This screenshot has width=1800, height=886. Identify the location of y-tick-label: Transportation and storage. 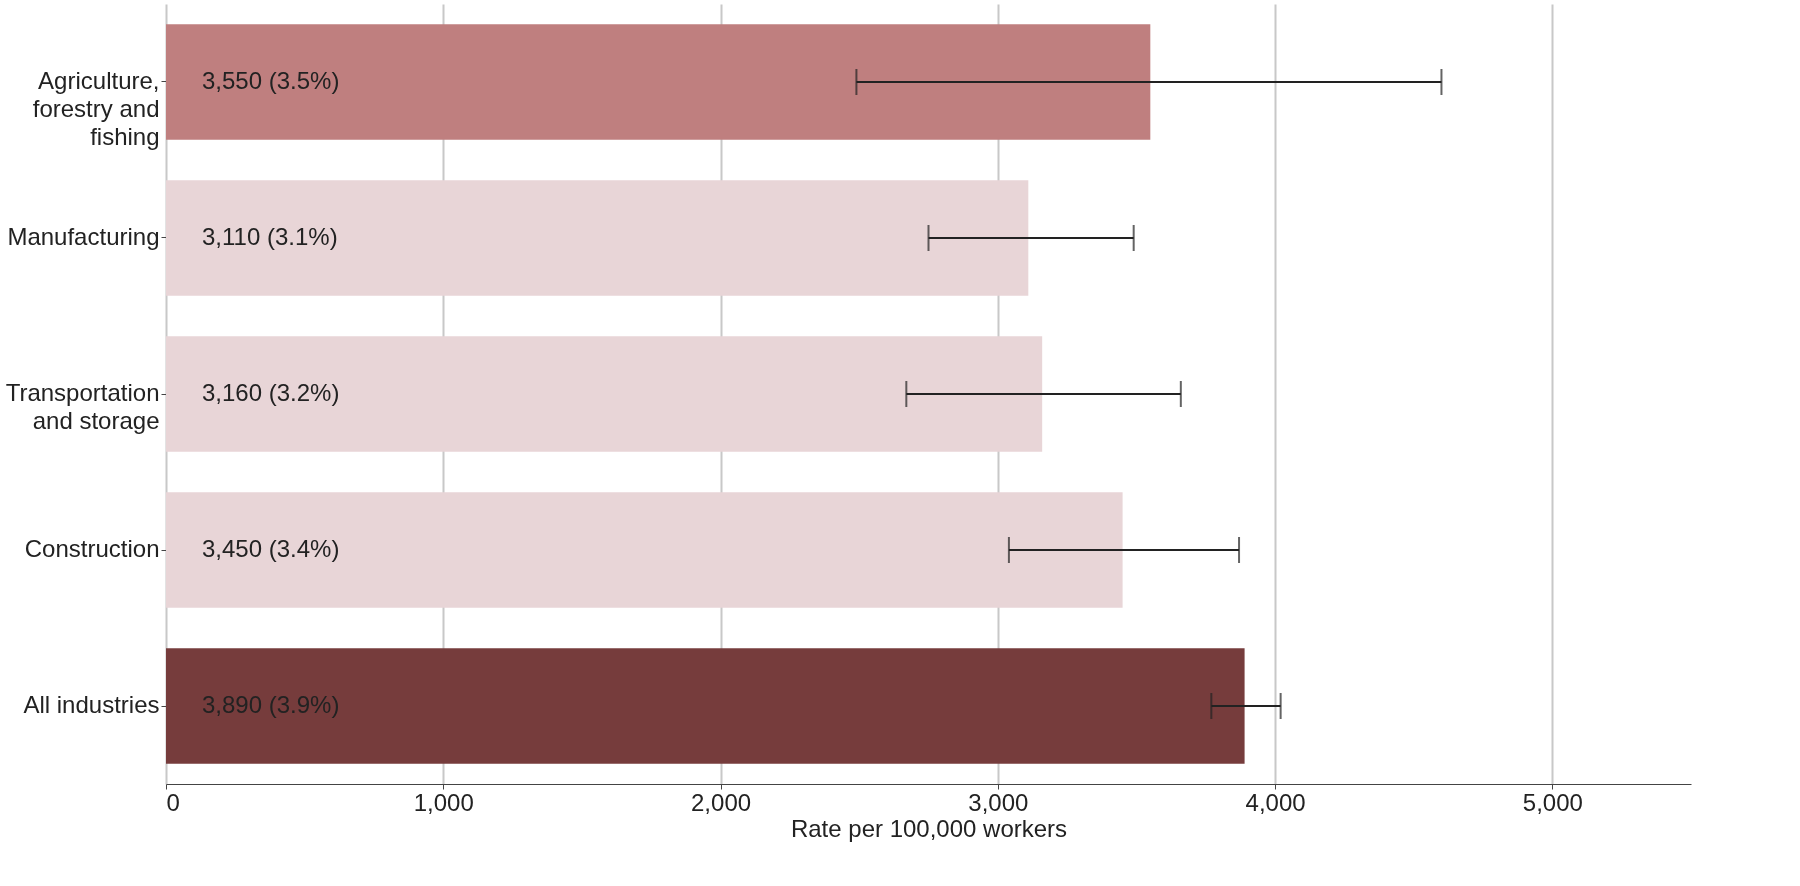
(82, 406).